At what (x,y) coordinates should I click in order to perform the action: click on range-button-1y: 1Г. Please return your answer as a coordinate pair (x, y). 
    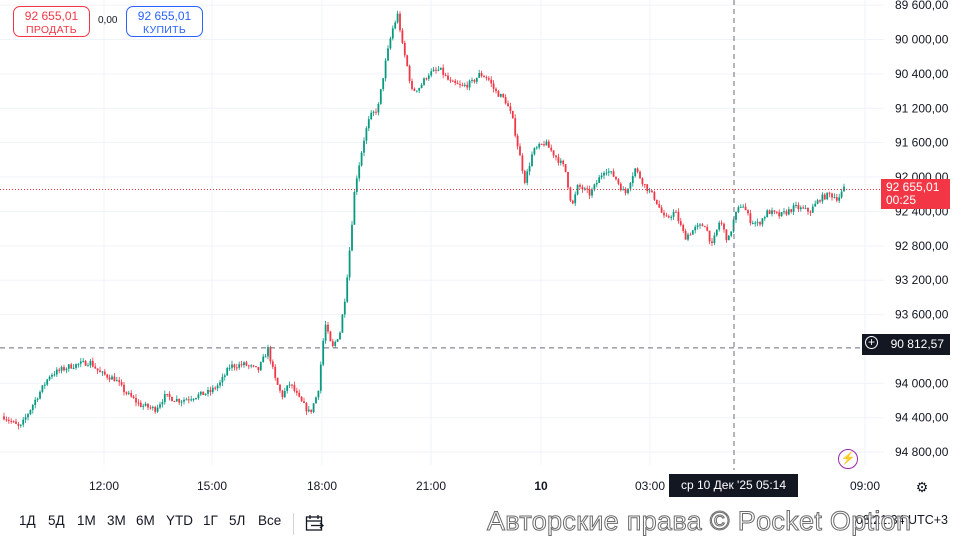
    Looking at the image, I should click on (210, 520).